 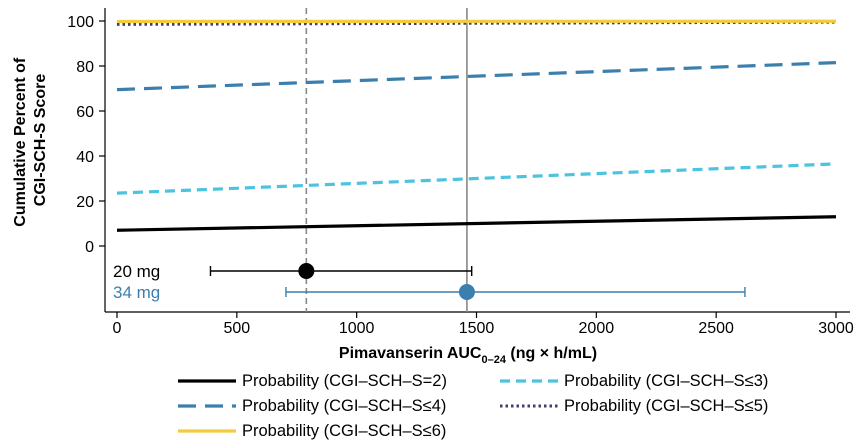 What do you see at coordinates (344, 381) in the screenshot?
I see `legend-label-1: Probability (CGI–SCH–S=2)` at bounding box center [344, 381].